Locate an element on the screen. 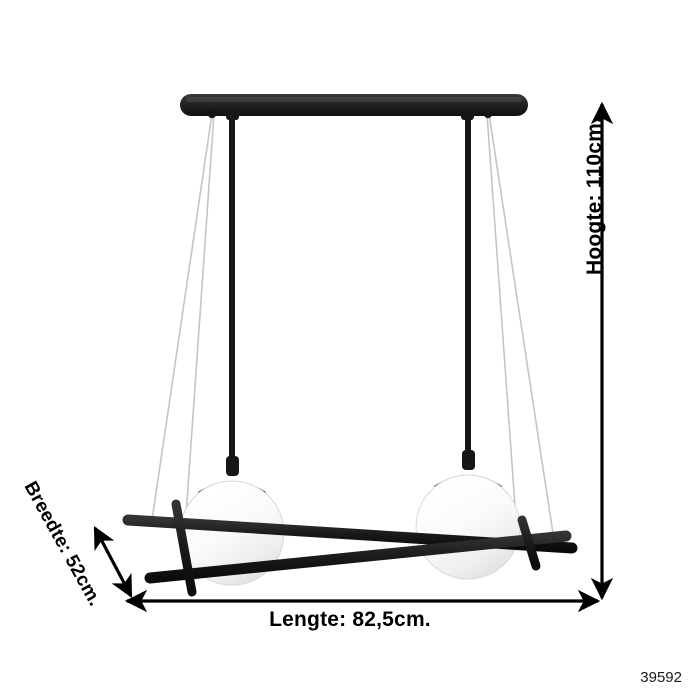 The image size is (700, 700). crossing-black-rods is located at coordinates (350, 548).